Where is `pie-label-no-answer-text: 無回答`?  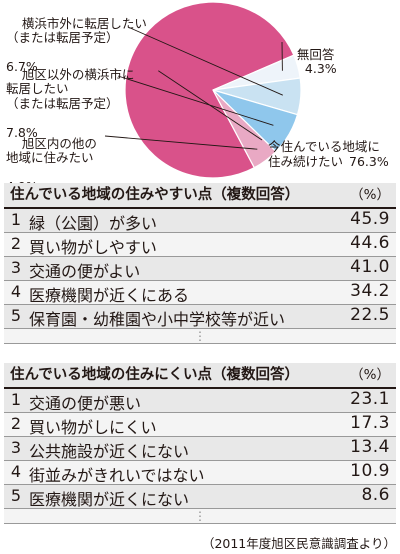
pie-label-no-answer-text: 無回答 is located at coordinates (315, 54).